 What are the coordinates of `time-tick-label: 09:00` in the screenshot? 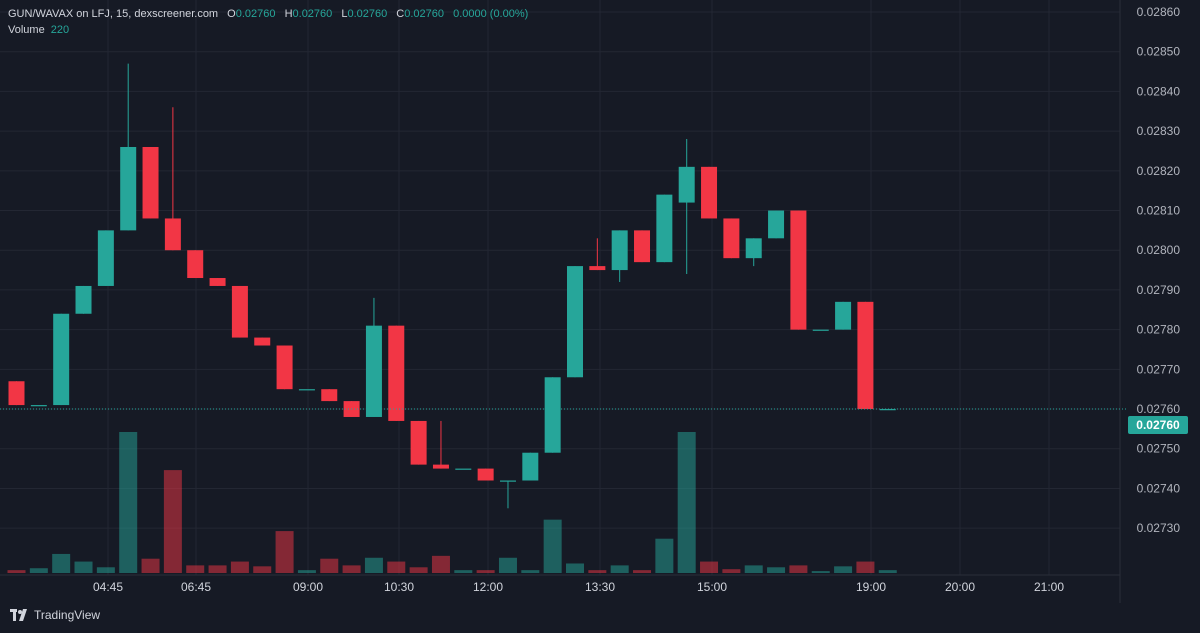 It's located at (308, 587).